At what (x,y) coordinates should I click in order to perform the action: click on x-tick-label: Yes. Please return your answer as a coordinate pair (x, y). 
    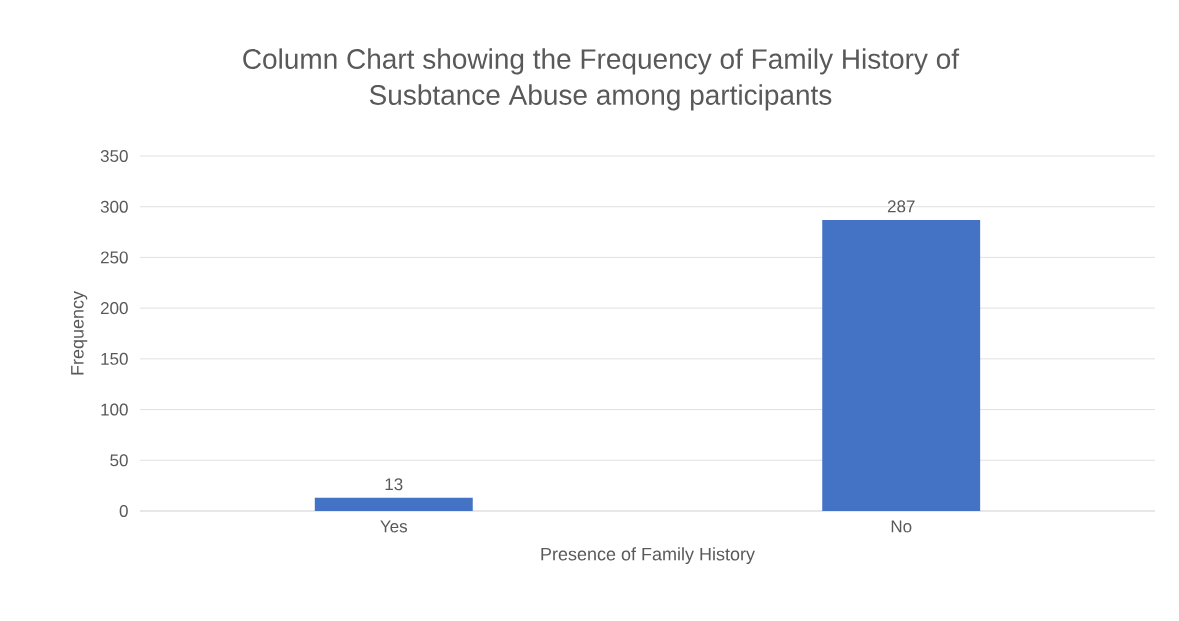
    Looking at the image, I should click on (394, 526).